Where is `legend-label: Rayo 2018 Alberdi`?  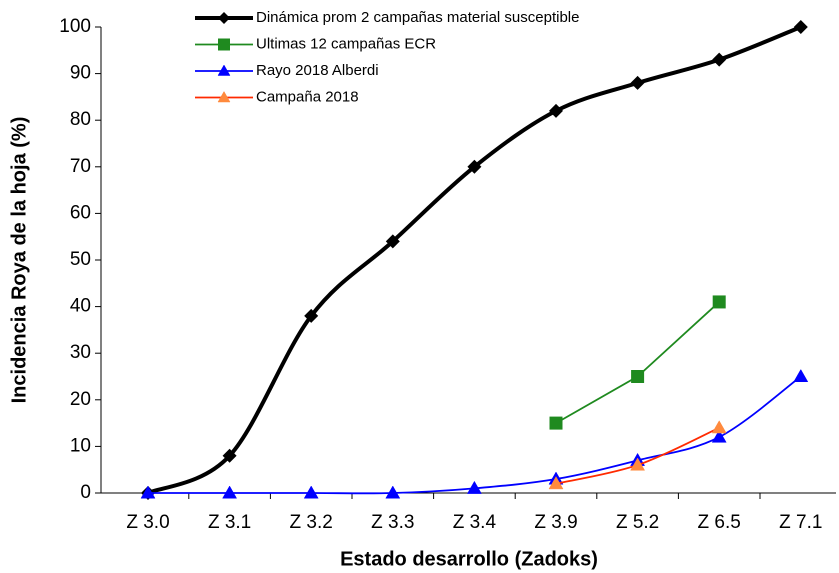 legend-label: Rayo 2018 Alberdi is located at coordinates (317, 70).